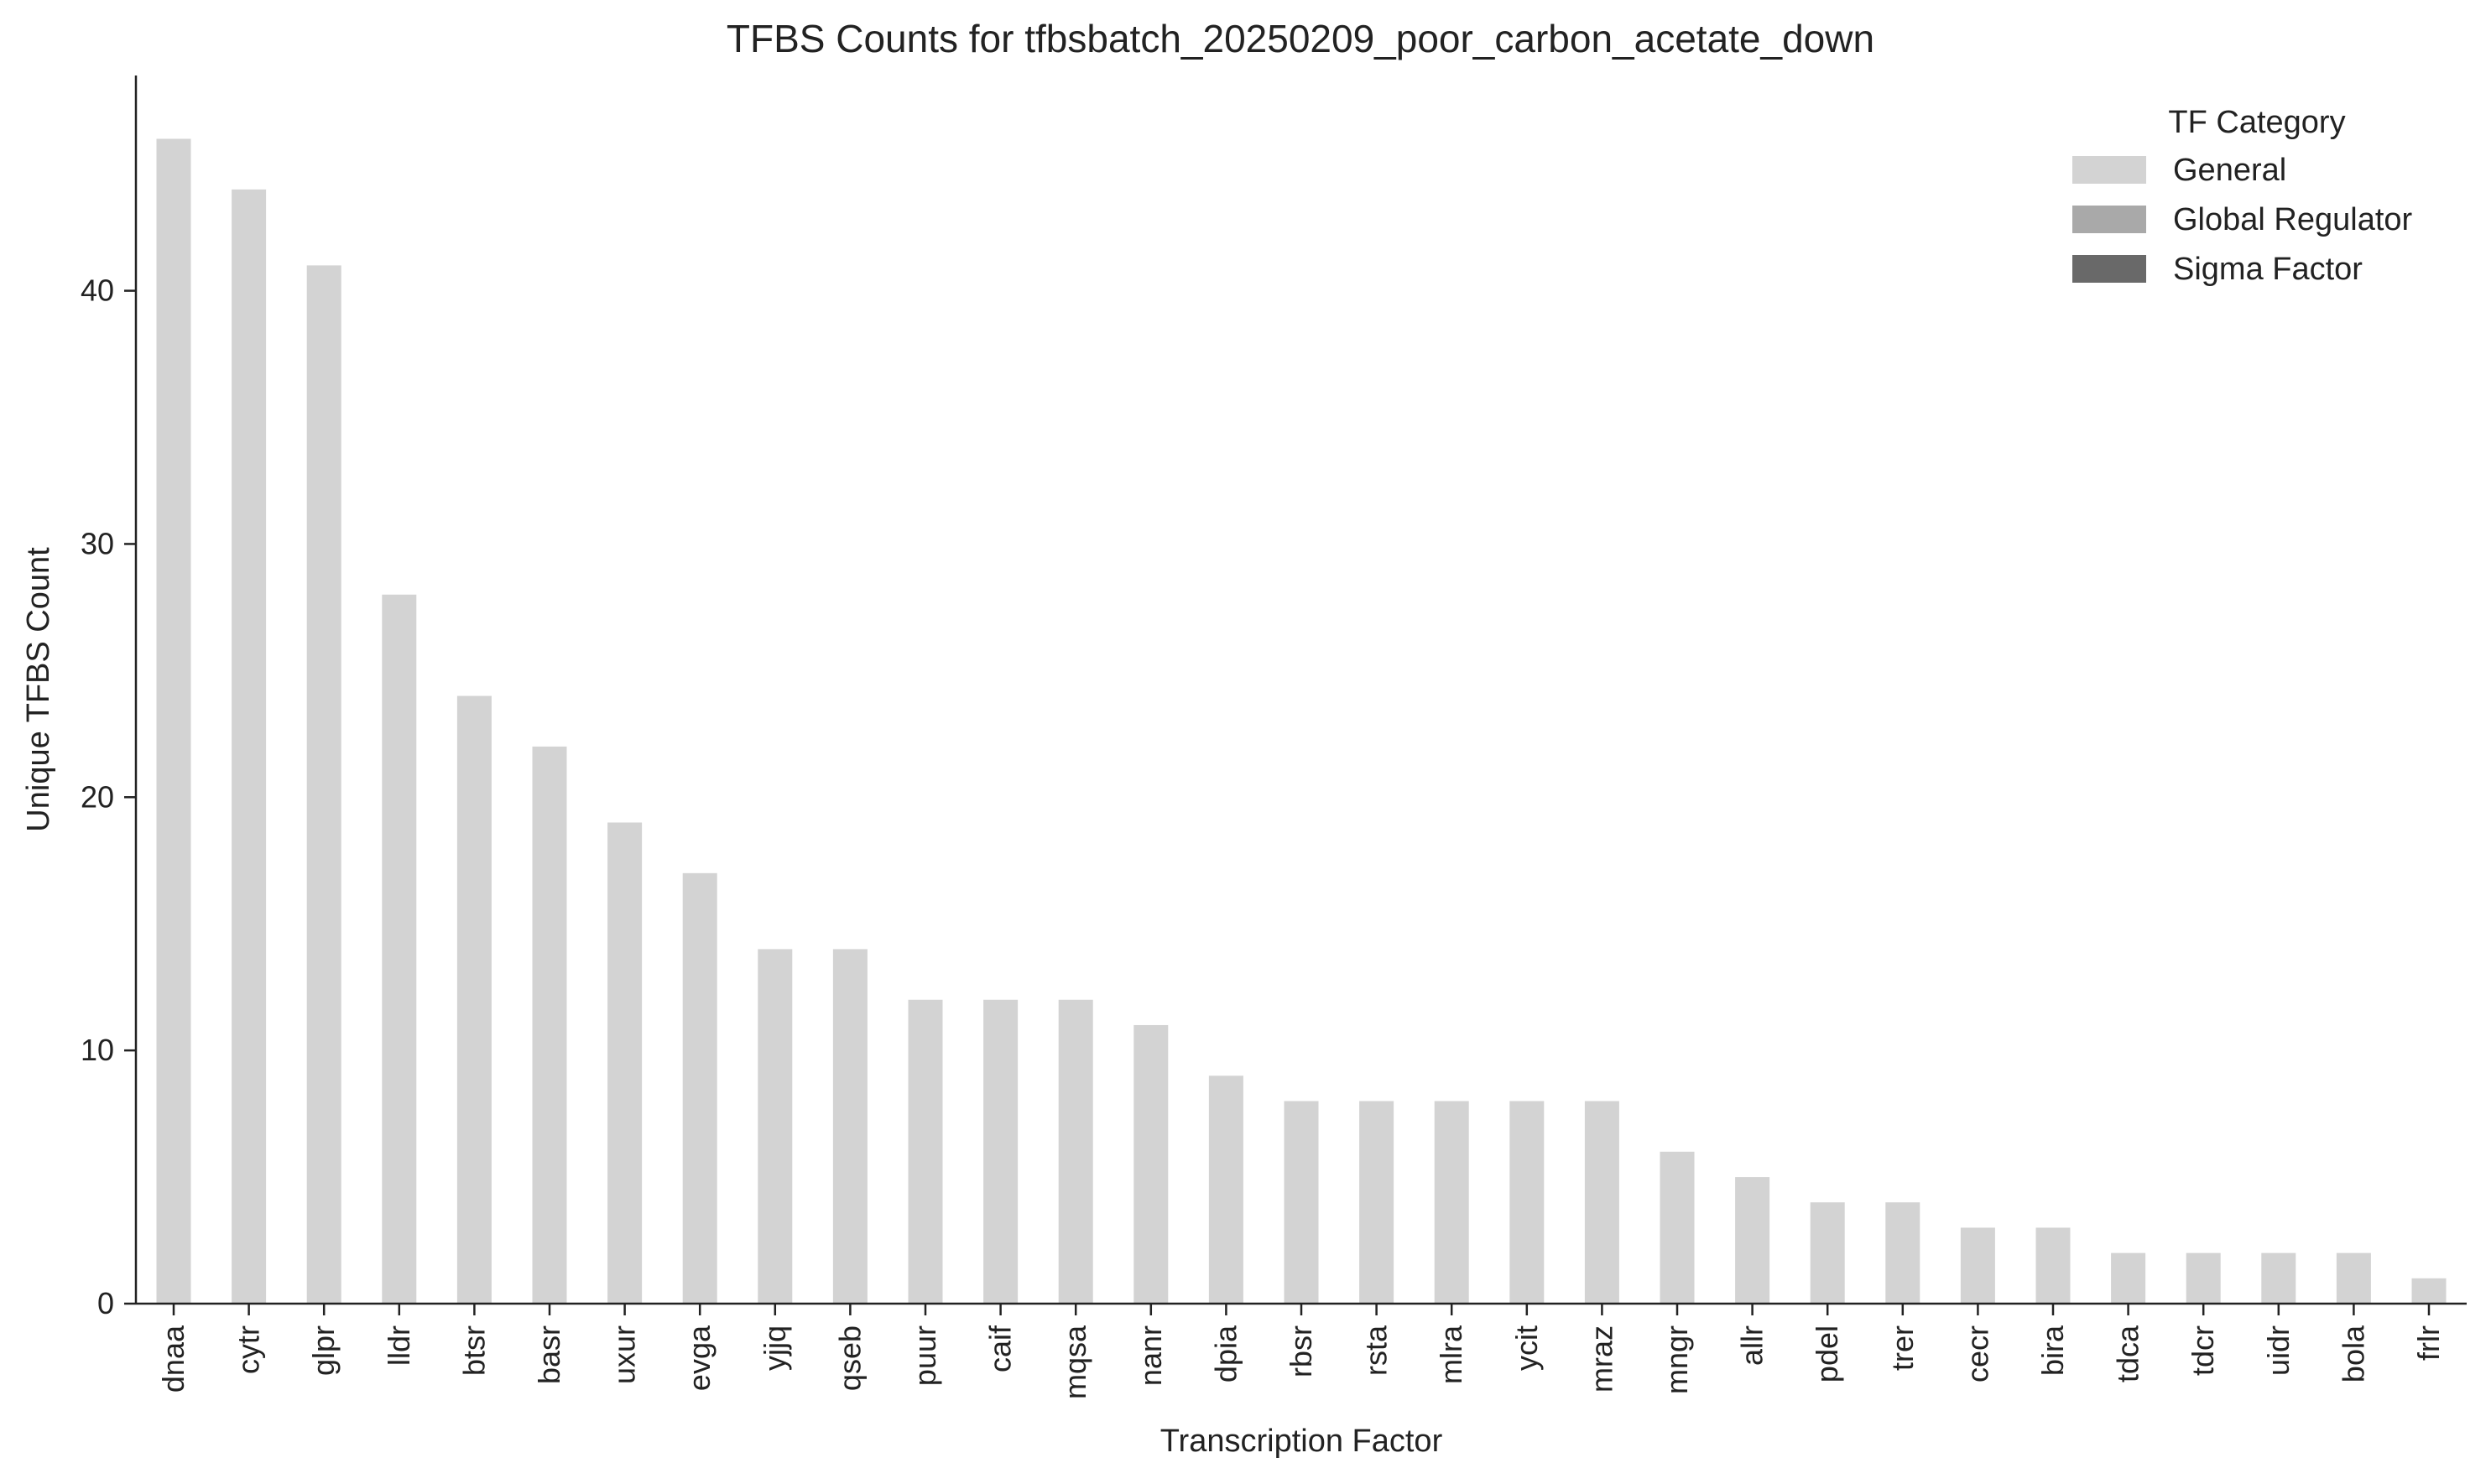  I want to click on bar-uxur, so click(625, 1063).